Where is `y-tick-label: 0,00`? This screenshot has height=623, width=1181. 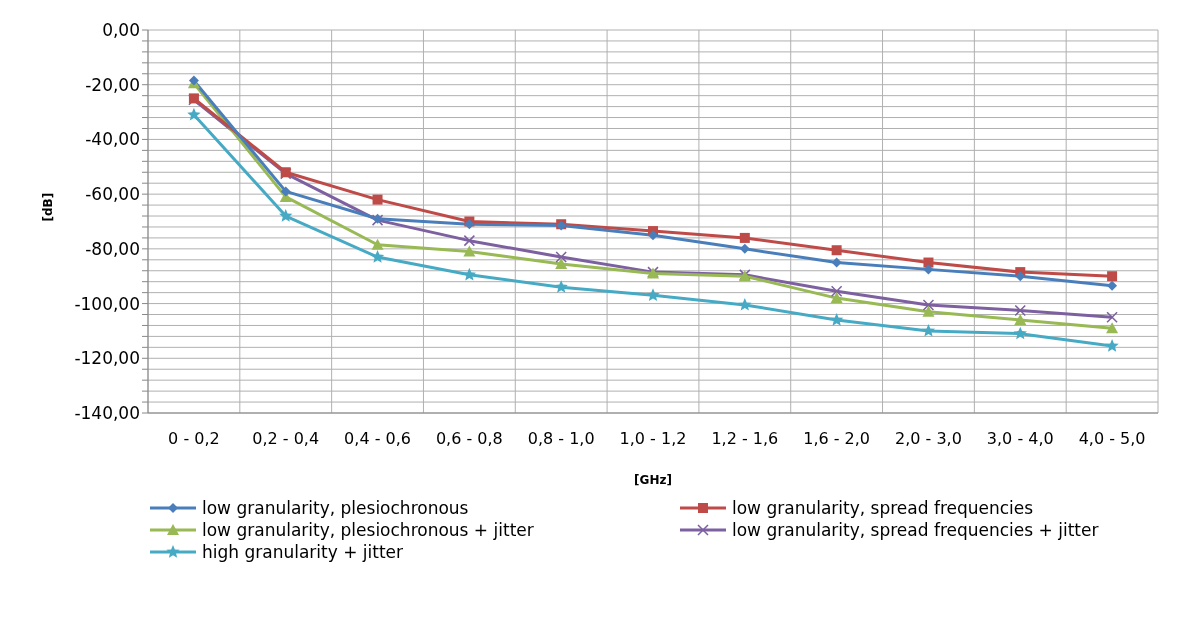
y-tick-label: 0,00 is located at coordinates (121, 30).